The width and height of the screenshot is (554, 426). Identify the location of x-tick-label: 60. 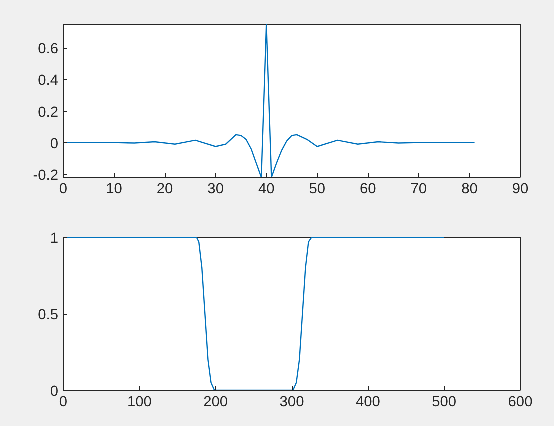
(368, 190).